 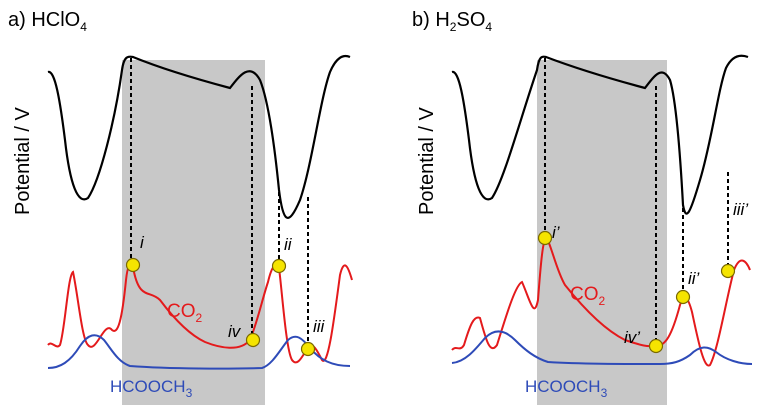 I want to click on panel-a-hcooch3-label: HCOOCH3, so click(x=151, y=388).